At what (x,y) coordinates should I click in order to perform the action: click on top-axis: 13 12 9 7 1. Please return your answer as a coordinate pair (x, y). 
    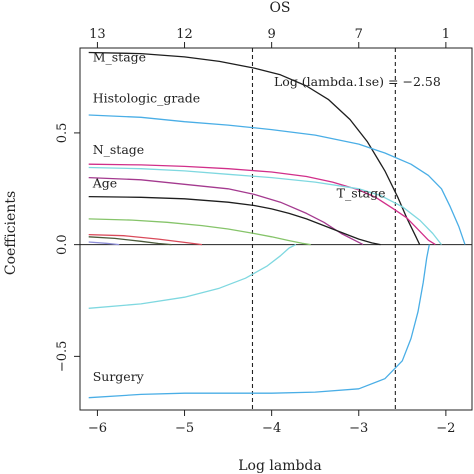
    Looking at the image, I should click on (269, 37).